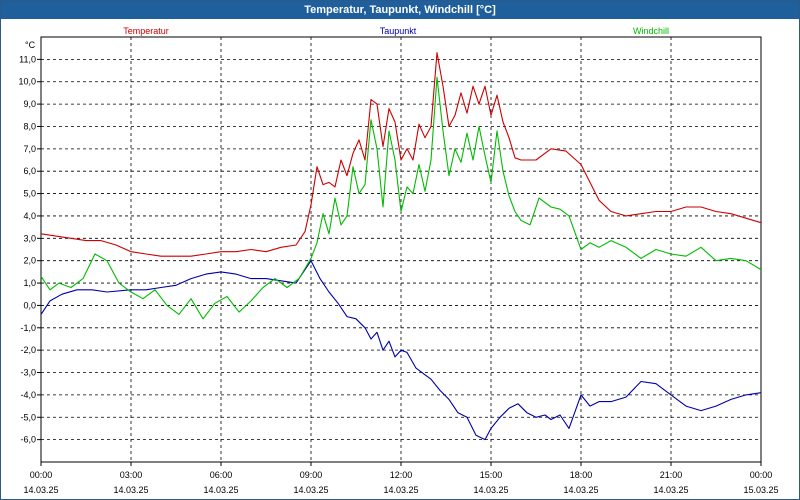 This screenshot has height=500, width=800. What do you see at coordinates (131, 475) in the screenshot?
I see `x-tick-time: 03:00` at bounding box center [131, 475].